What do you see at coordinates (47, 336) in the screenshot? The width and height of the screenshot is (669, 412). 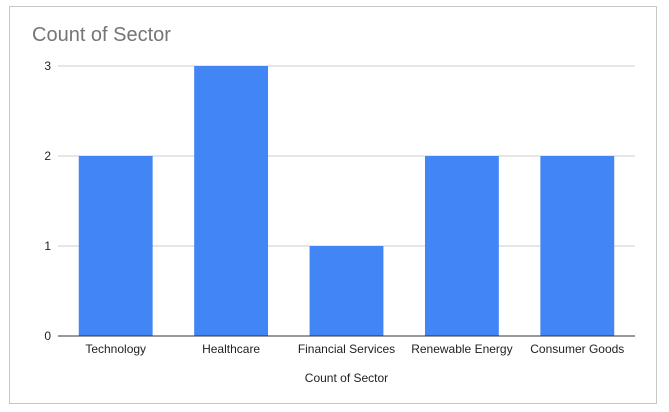 I see `y-tick-label: 0` at bounding box center [47, 336].